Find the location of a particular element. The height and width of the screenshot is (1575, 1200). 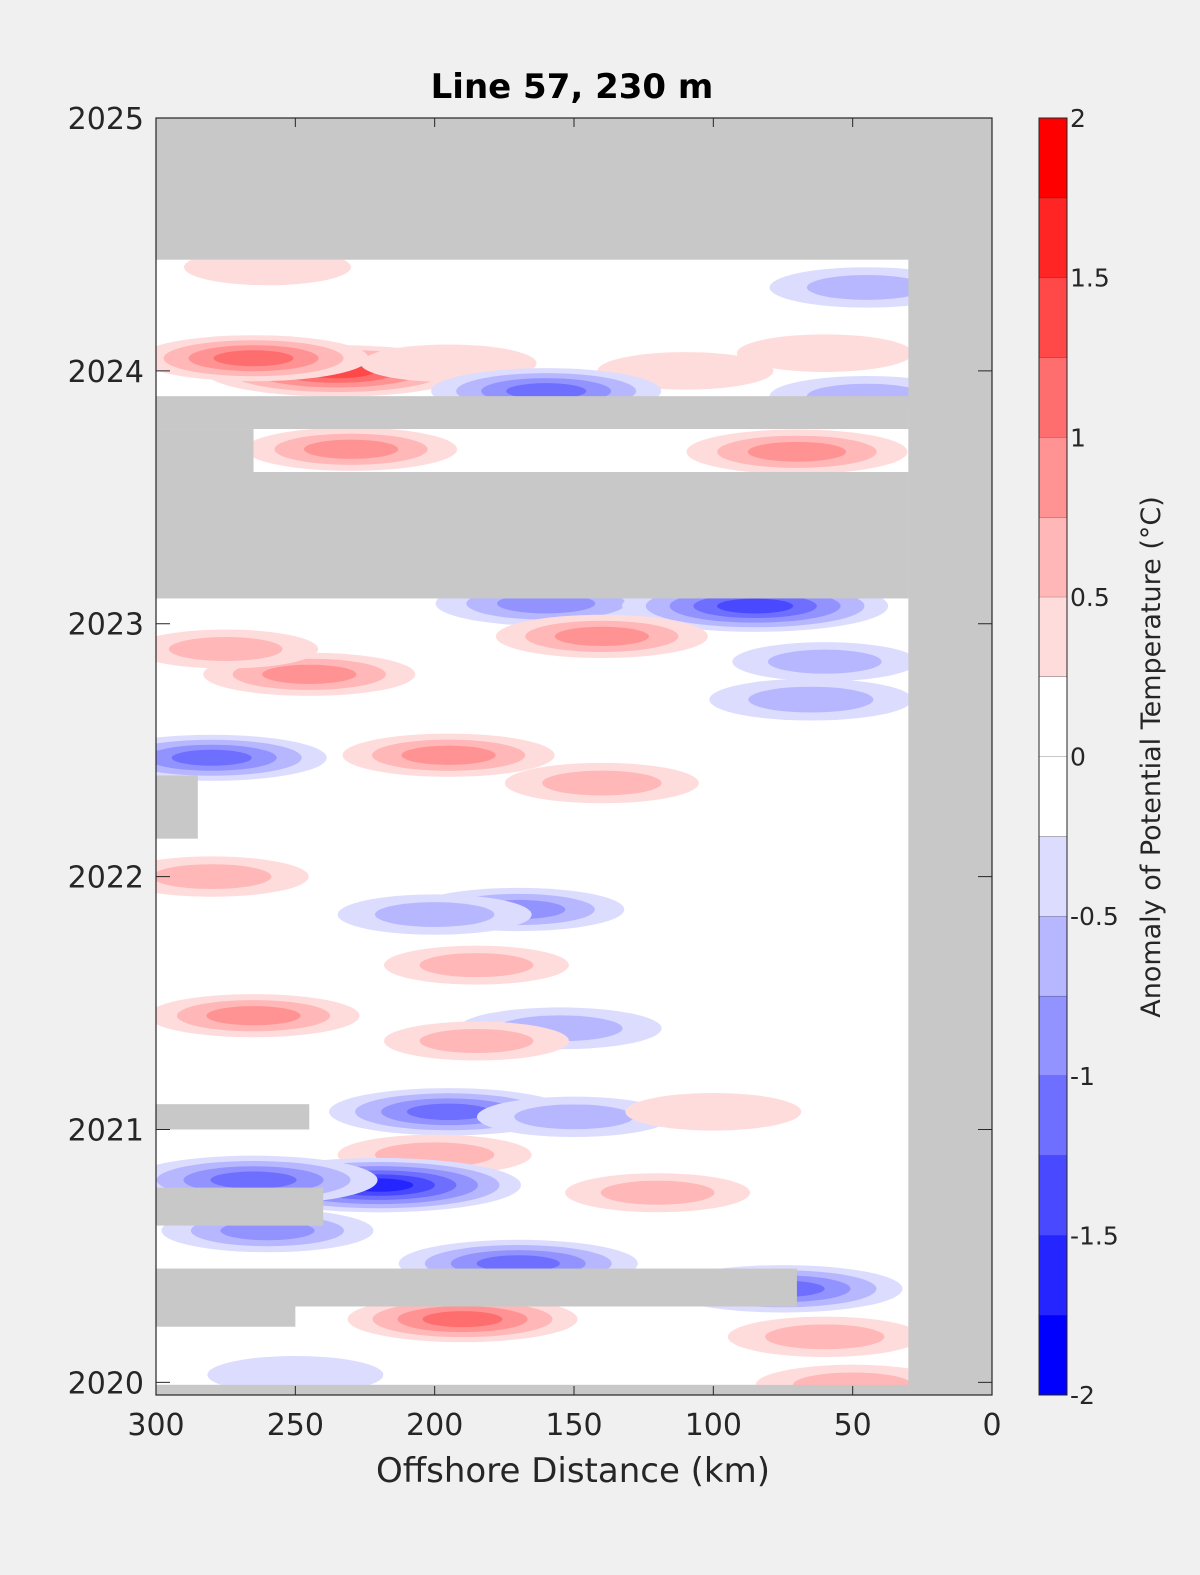

x-tick-label: 200 is located at coordinates (434, 1425).